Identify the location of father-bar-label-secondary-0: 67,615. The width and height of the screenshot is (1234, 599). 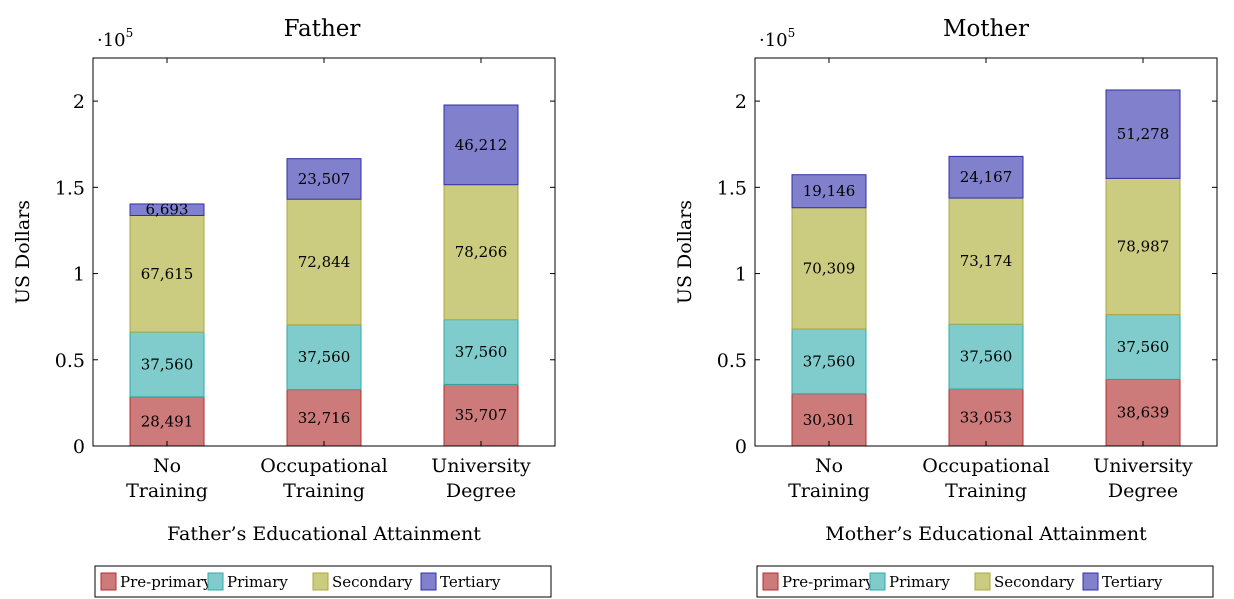
(167, 274).